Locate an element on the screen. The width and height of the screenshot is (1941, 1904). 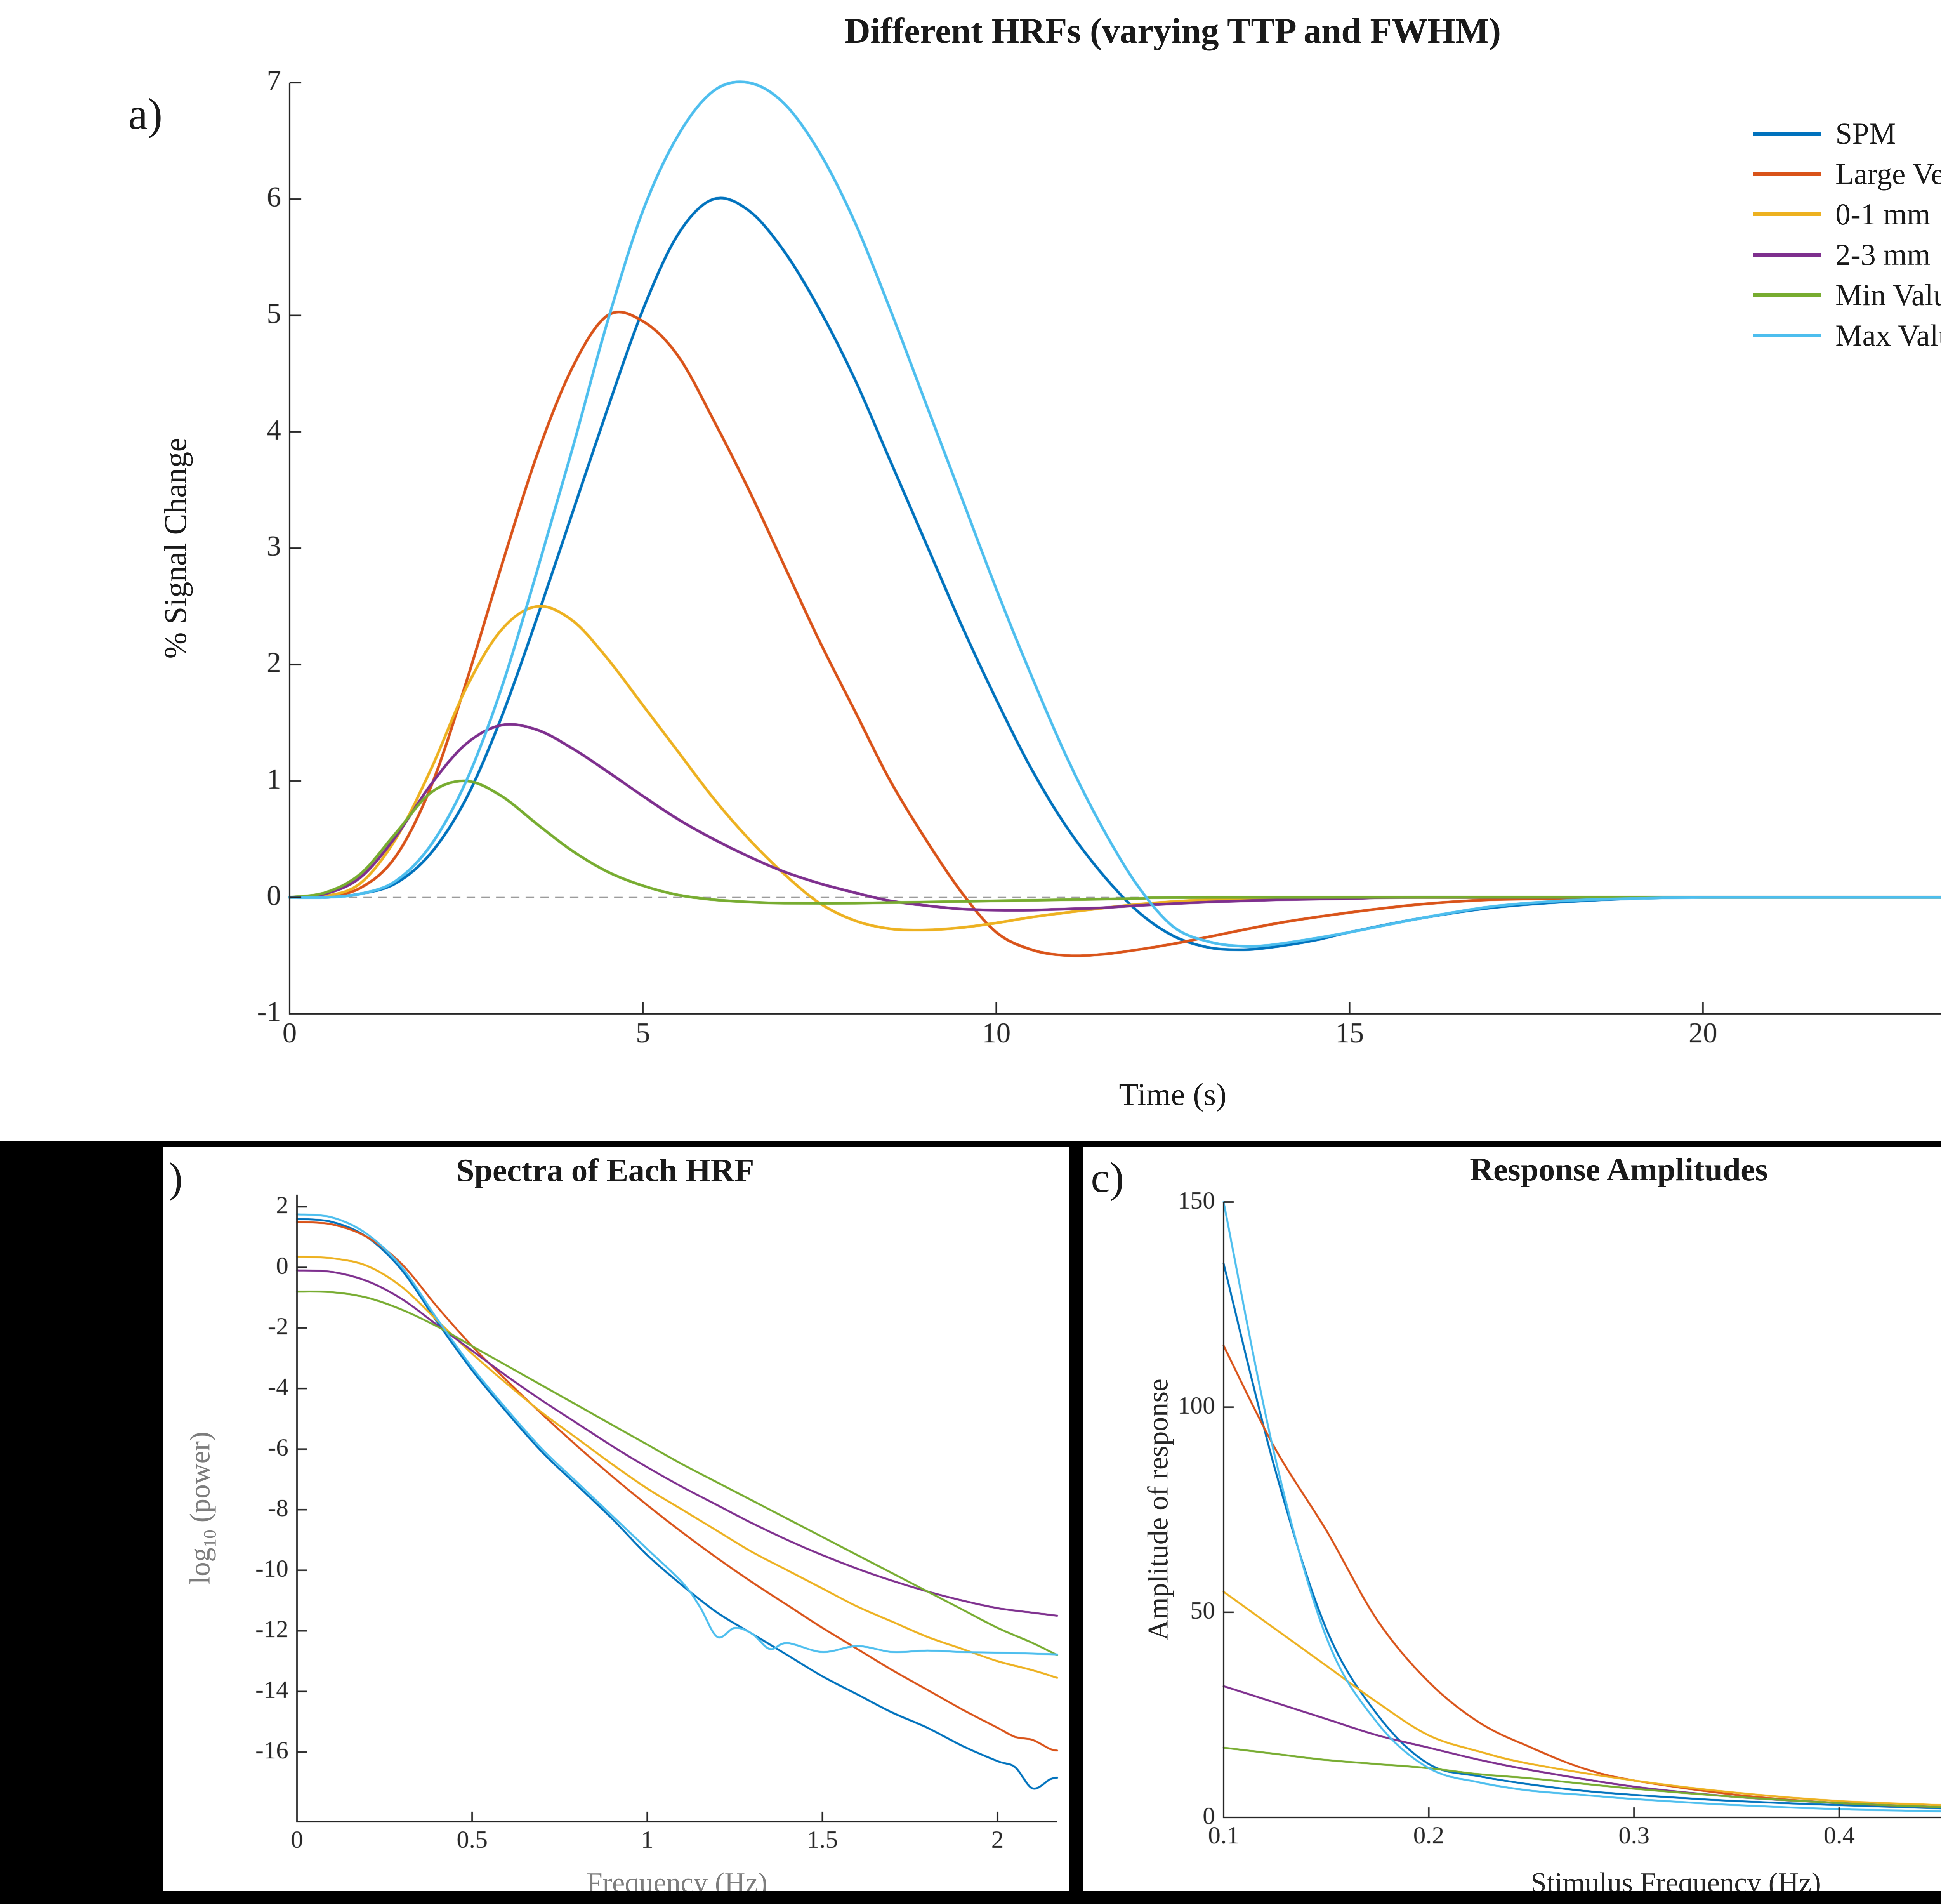
legend-item-large-vessels: Large Vessels is located at coordinates (1847, 174).